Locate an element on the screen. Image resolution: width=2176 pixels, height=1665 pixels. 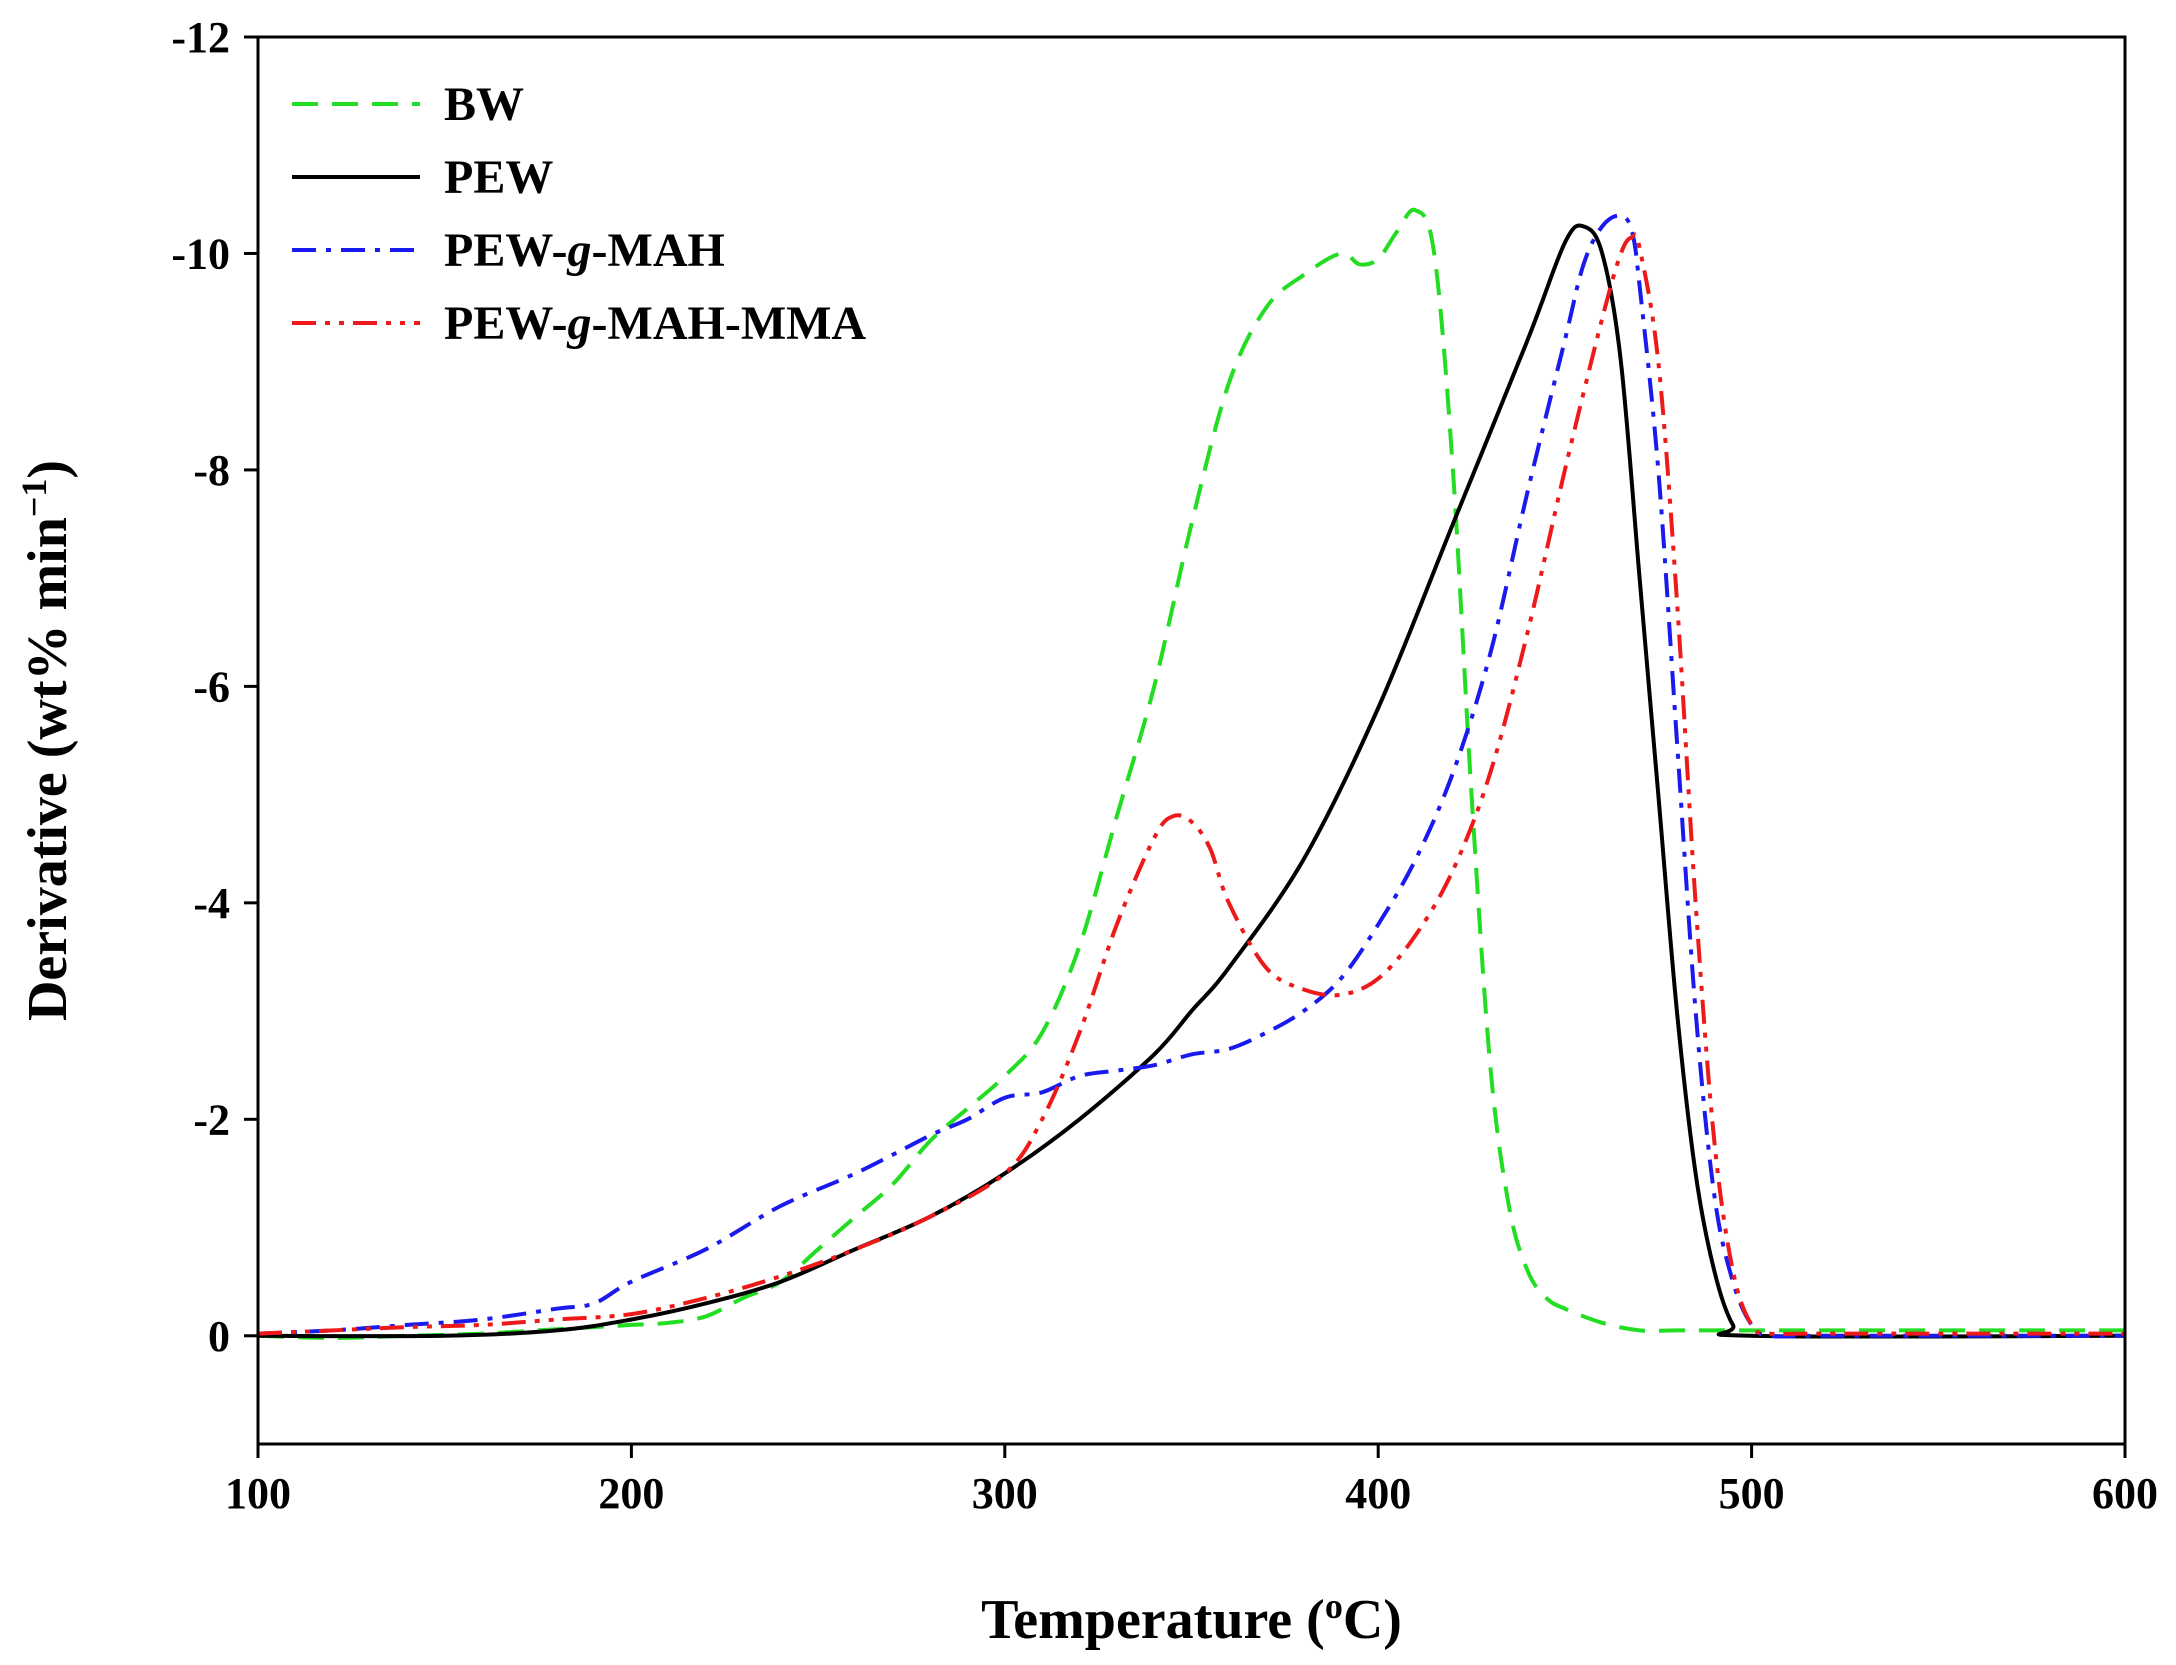
legend-label-bw: BW is located at coordinates (484, 104).